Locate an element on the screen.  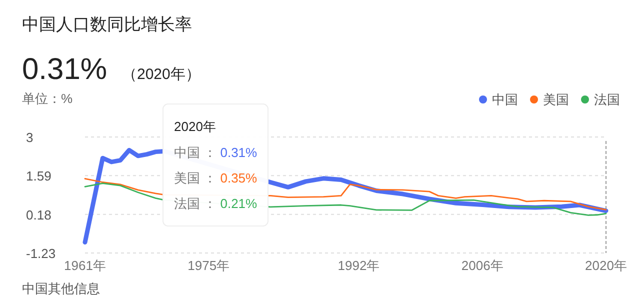
x-tick-label: 2020年 is located at coordinates (606, 265).